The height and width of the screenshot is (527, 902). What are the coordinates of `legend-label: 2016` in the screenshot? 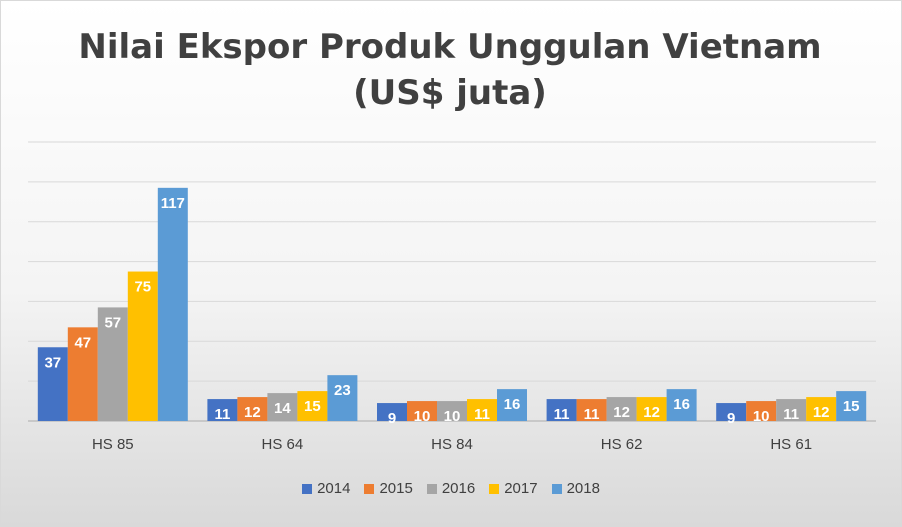 It's located at (458, 488).